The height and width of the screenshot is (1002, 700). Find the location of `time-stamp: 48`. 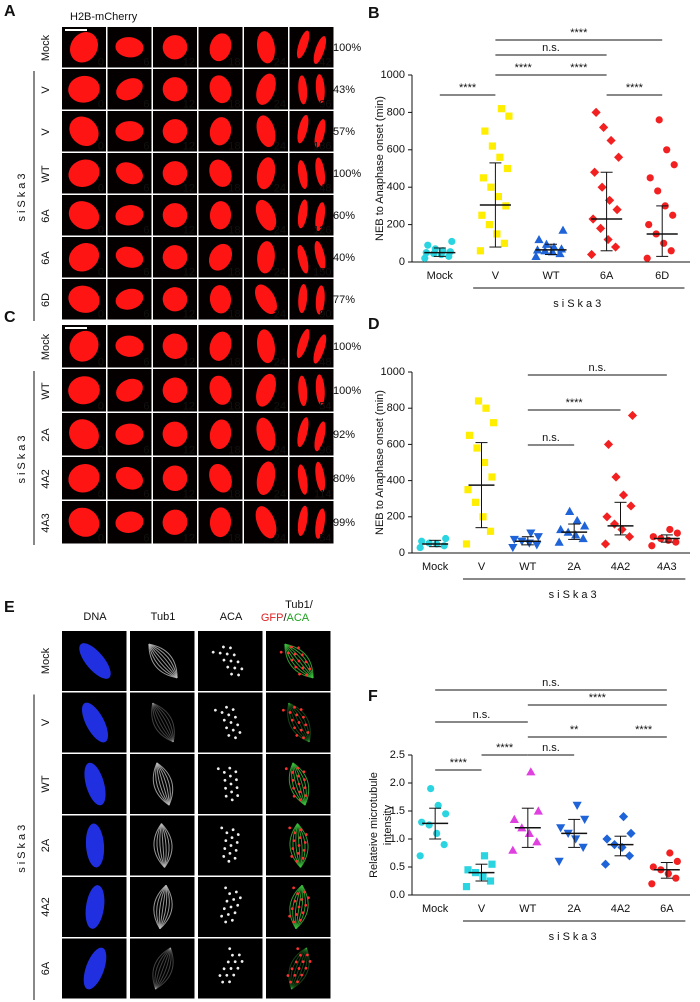

time-stamp: 48 is located at coordinates (325, 362).